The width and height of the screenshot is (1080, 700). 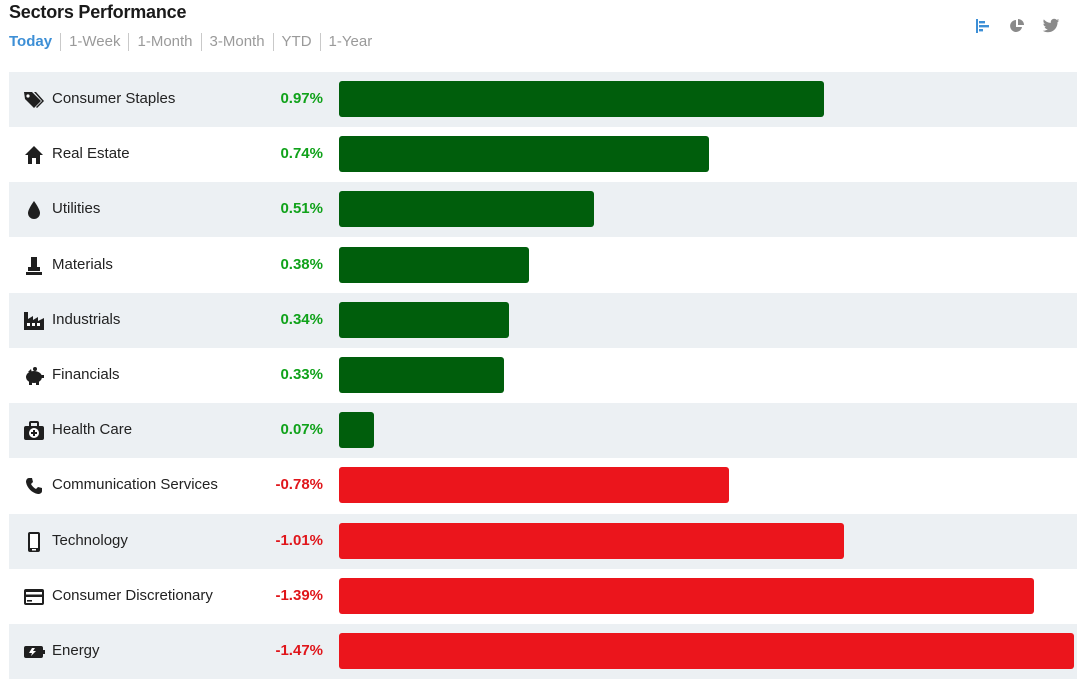 I want to click on sector-label: Financials, so click(x=86, y=374).